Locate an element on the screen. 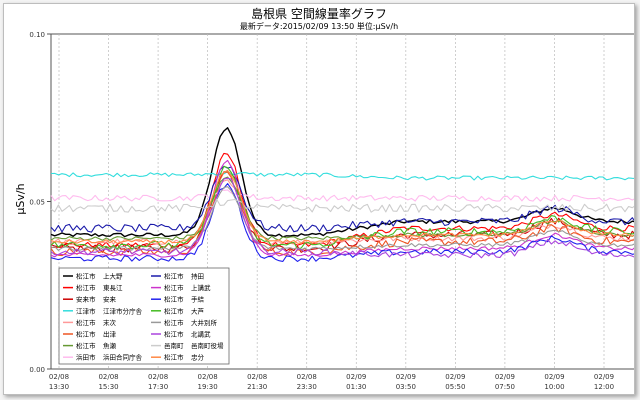  legend-station: 江津市分庁舎 is located at coordinates (123, 310).